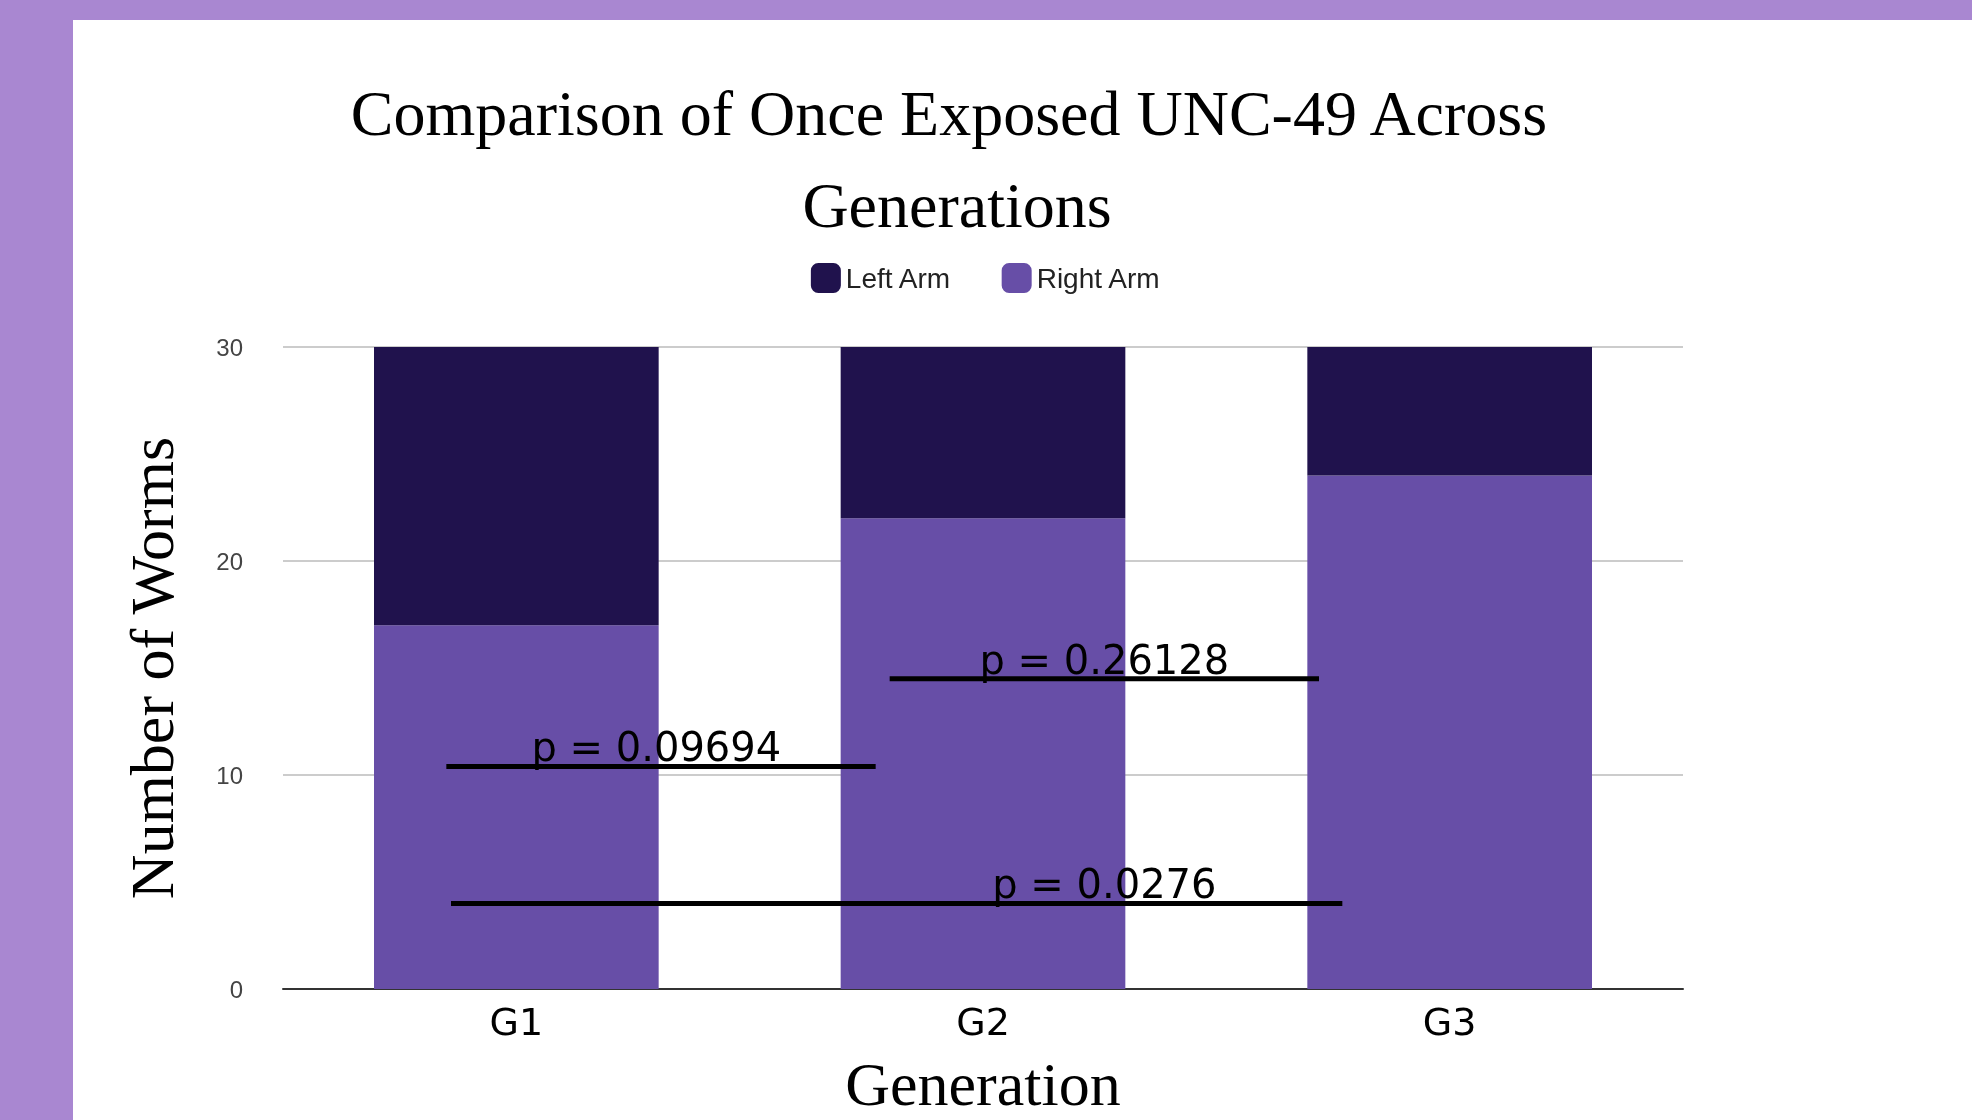  What do you see at coordinates (983, 1022) in the screenshot?
I see `x-tick-label: G2` at bounding box center [983, 1022].